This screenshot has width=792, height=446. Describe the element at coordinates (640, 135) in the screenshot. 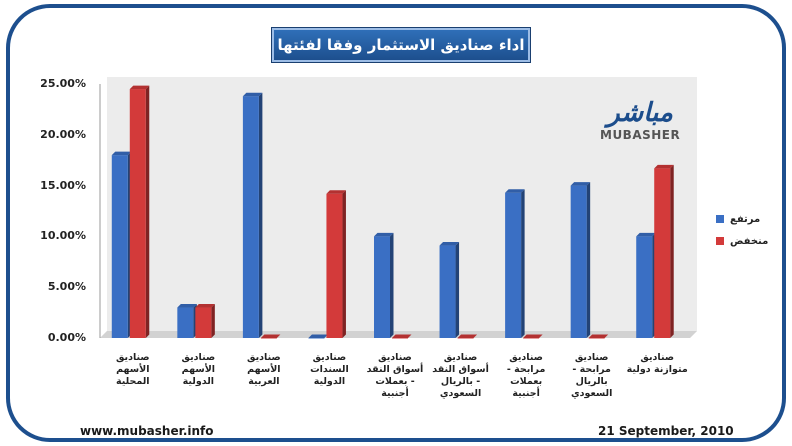

I see `logo-english: MUBASHER` at that location.